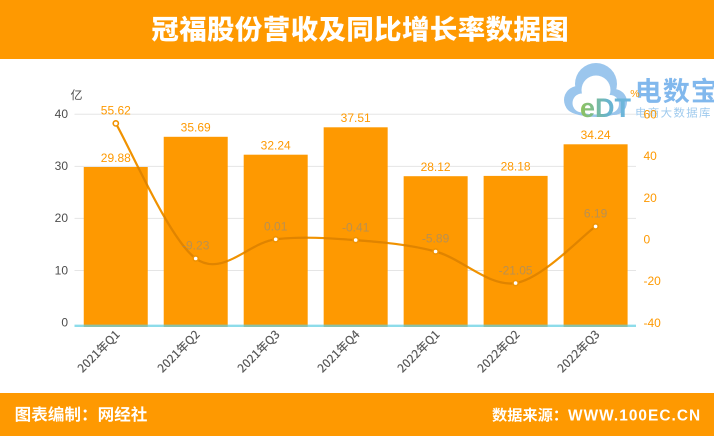 This screenshot has height=436, width=714. Describe the element at coordinates (116, 111) in the screenshot. I see `svg-text: 55.62` at that location.